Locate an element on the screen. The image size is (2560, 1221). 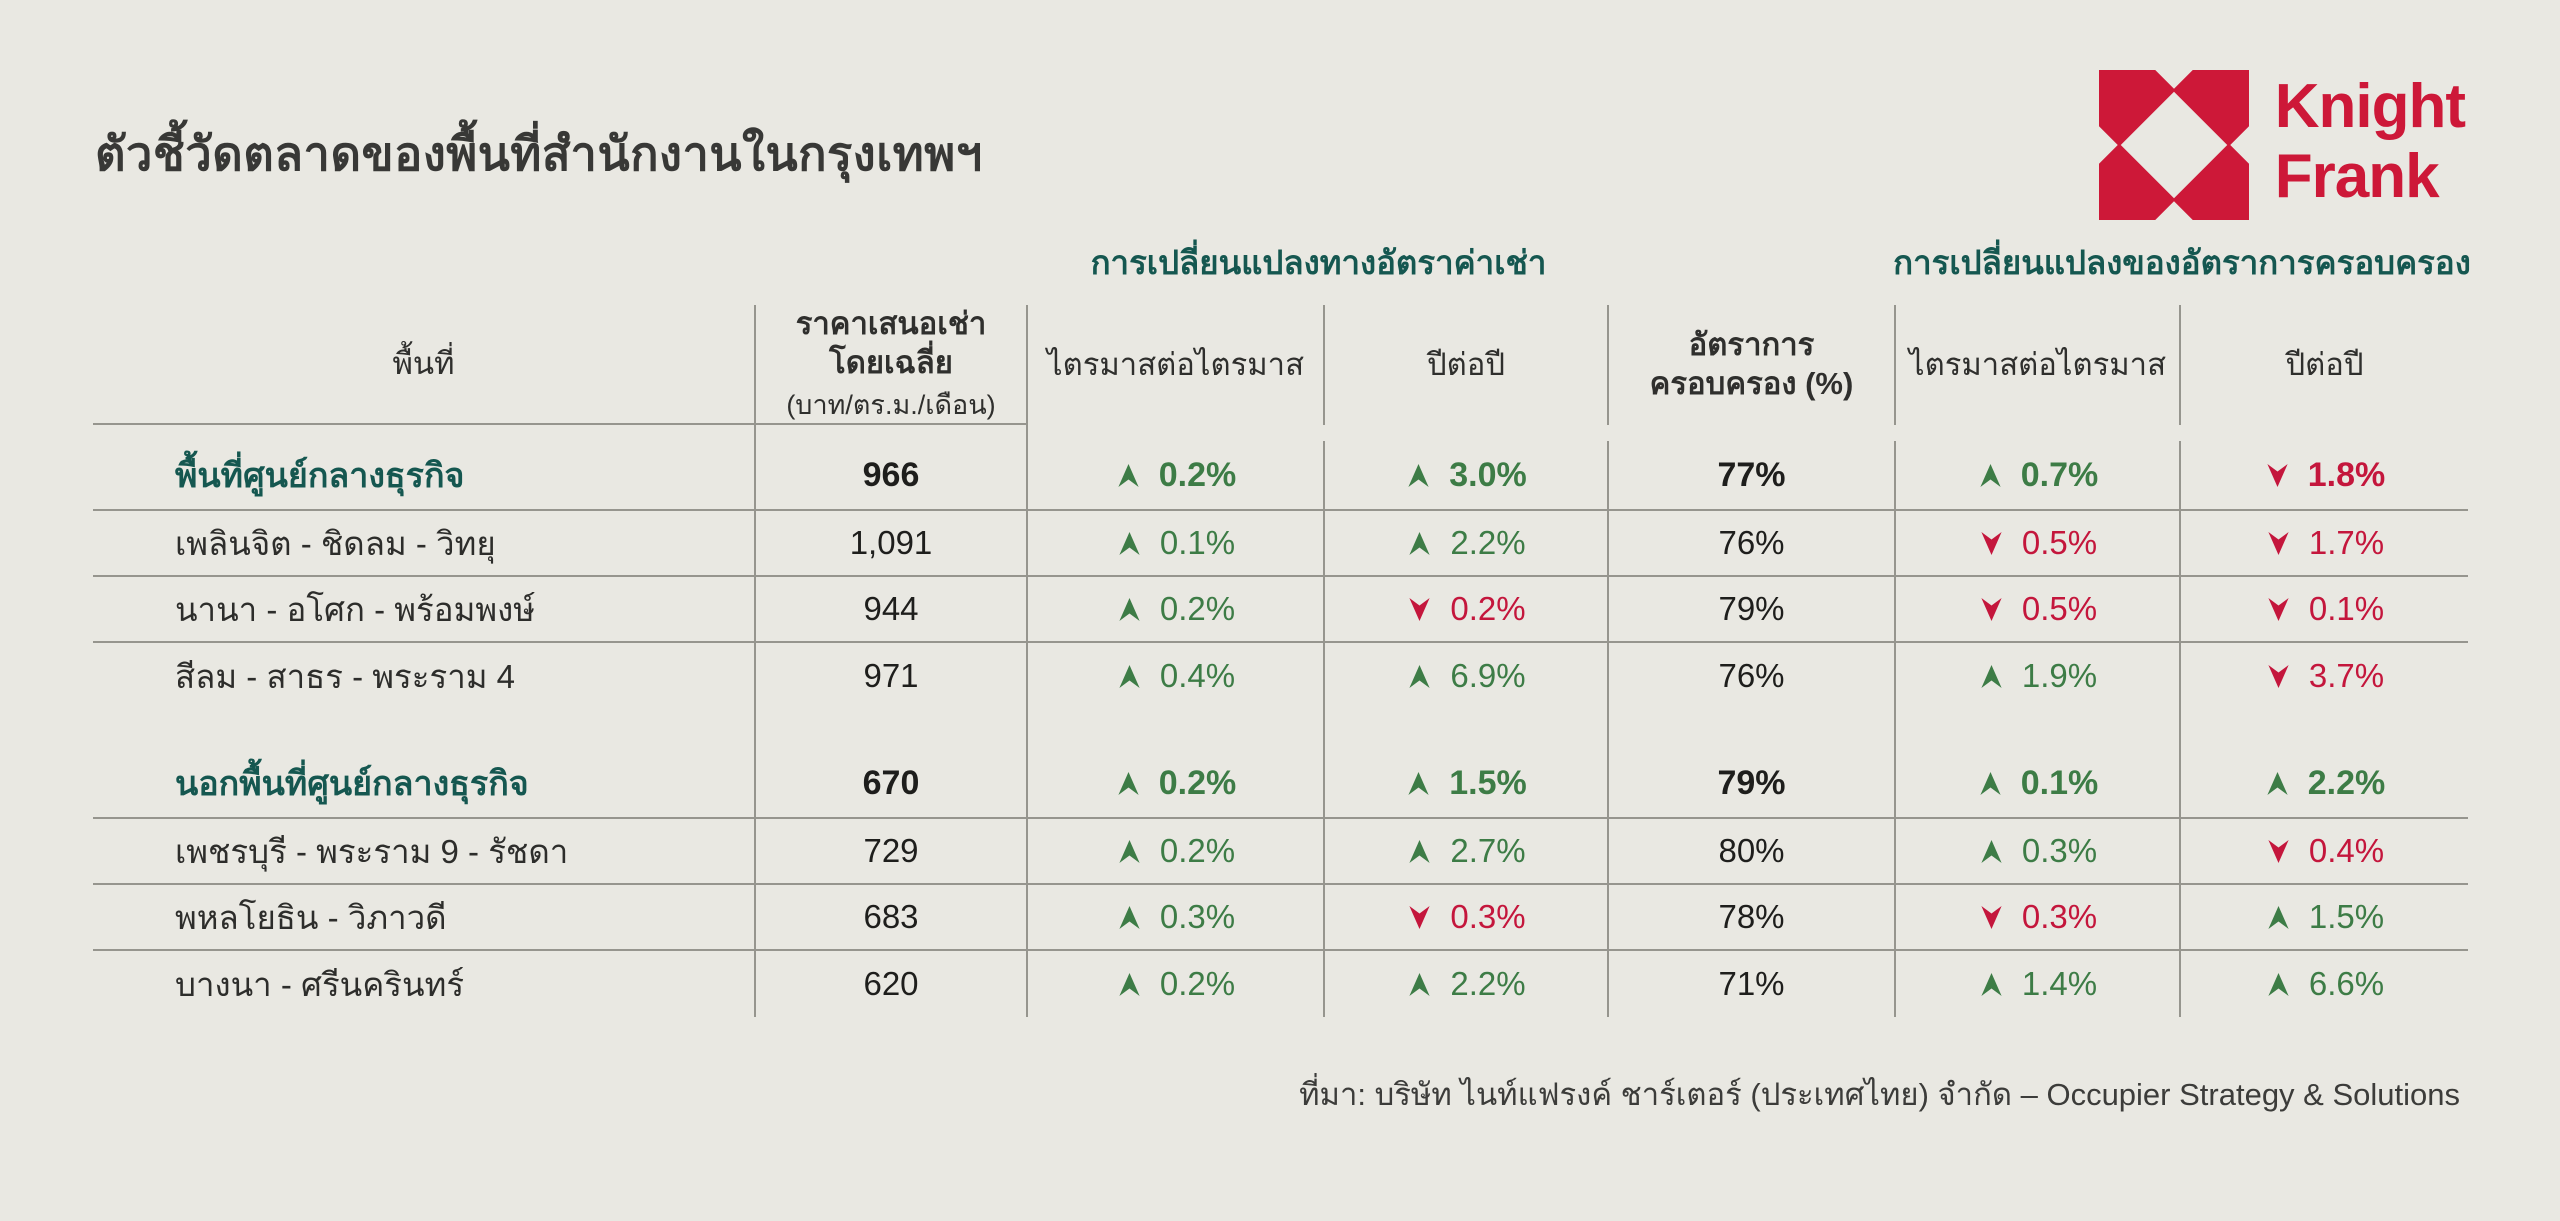
area-cell: เพลินจิต - ชิดลม - วิทยุ is located at coordinates (424, 544).